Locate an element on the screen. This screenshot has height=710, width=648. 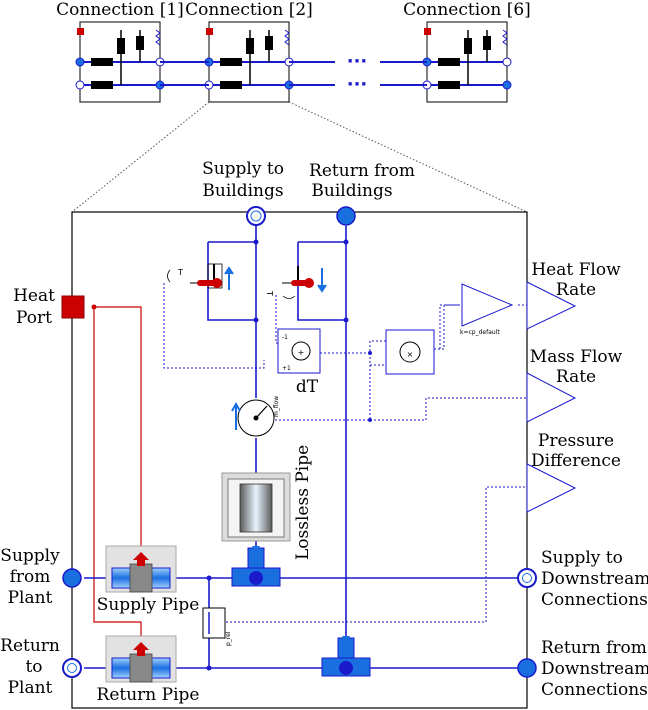
heat-flow-rate-label-1: Heat Flow is located at coordinates (576, 270).